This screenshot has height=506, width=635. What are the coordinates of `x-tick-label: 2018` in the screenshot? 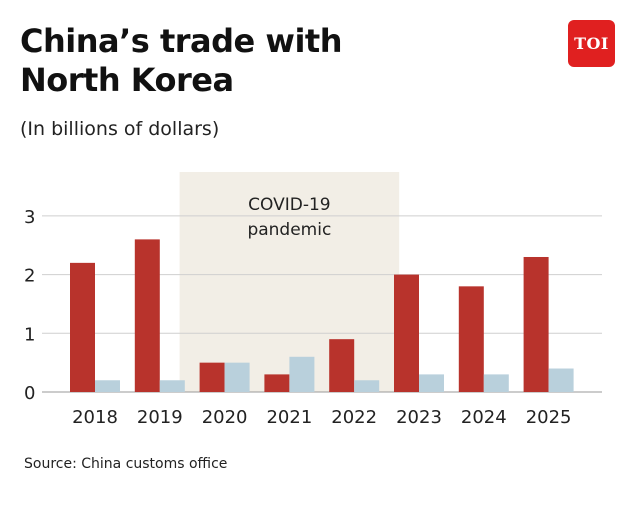 It's located at (95, 417).